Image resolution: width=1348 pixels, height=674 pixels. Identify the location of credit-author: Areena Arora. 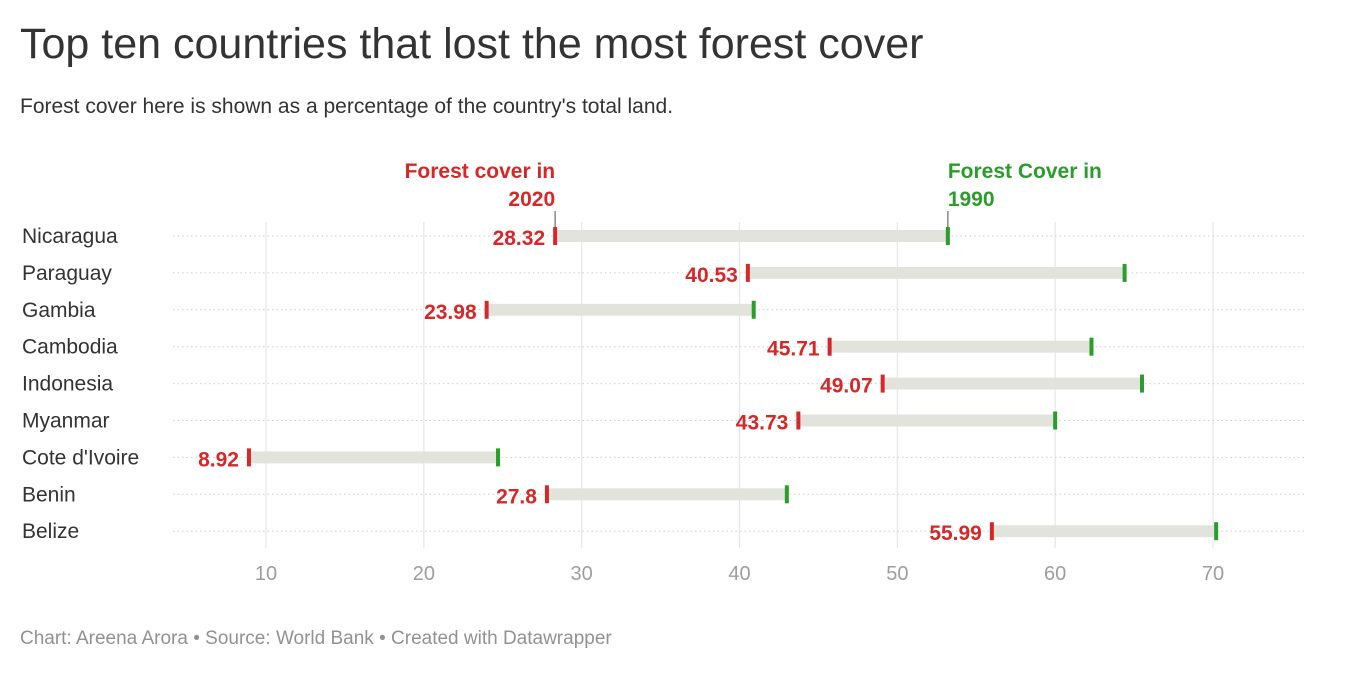
(131, 638).